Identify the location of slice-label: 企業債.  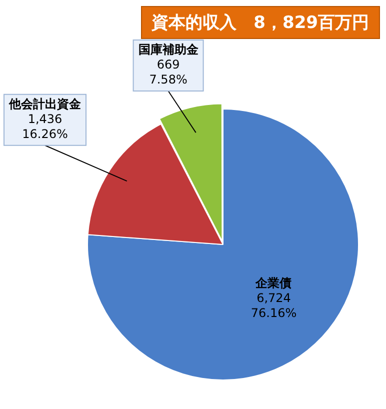
(273, 283).